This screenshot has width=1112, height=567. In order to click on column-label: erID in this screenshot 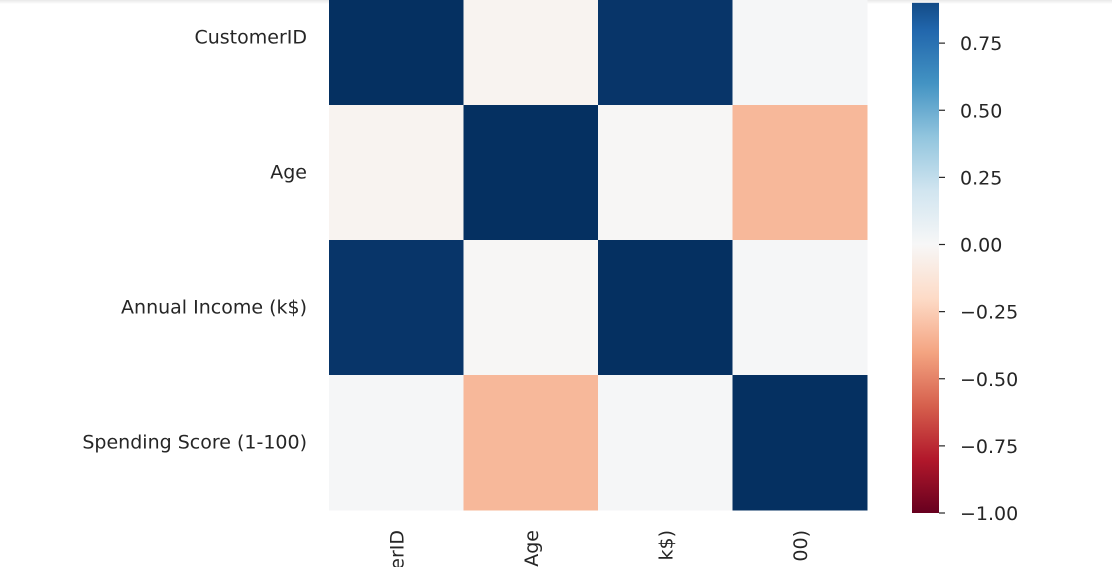, I will do `click(397, 548)`.